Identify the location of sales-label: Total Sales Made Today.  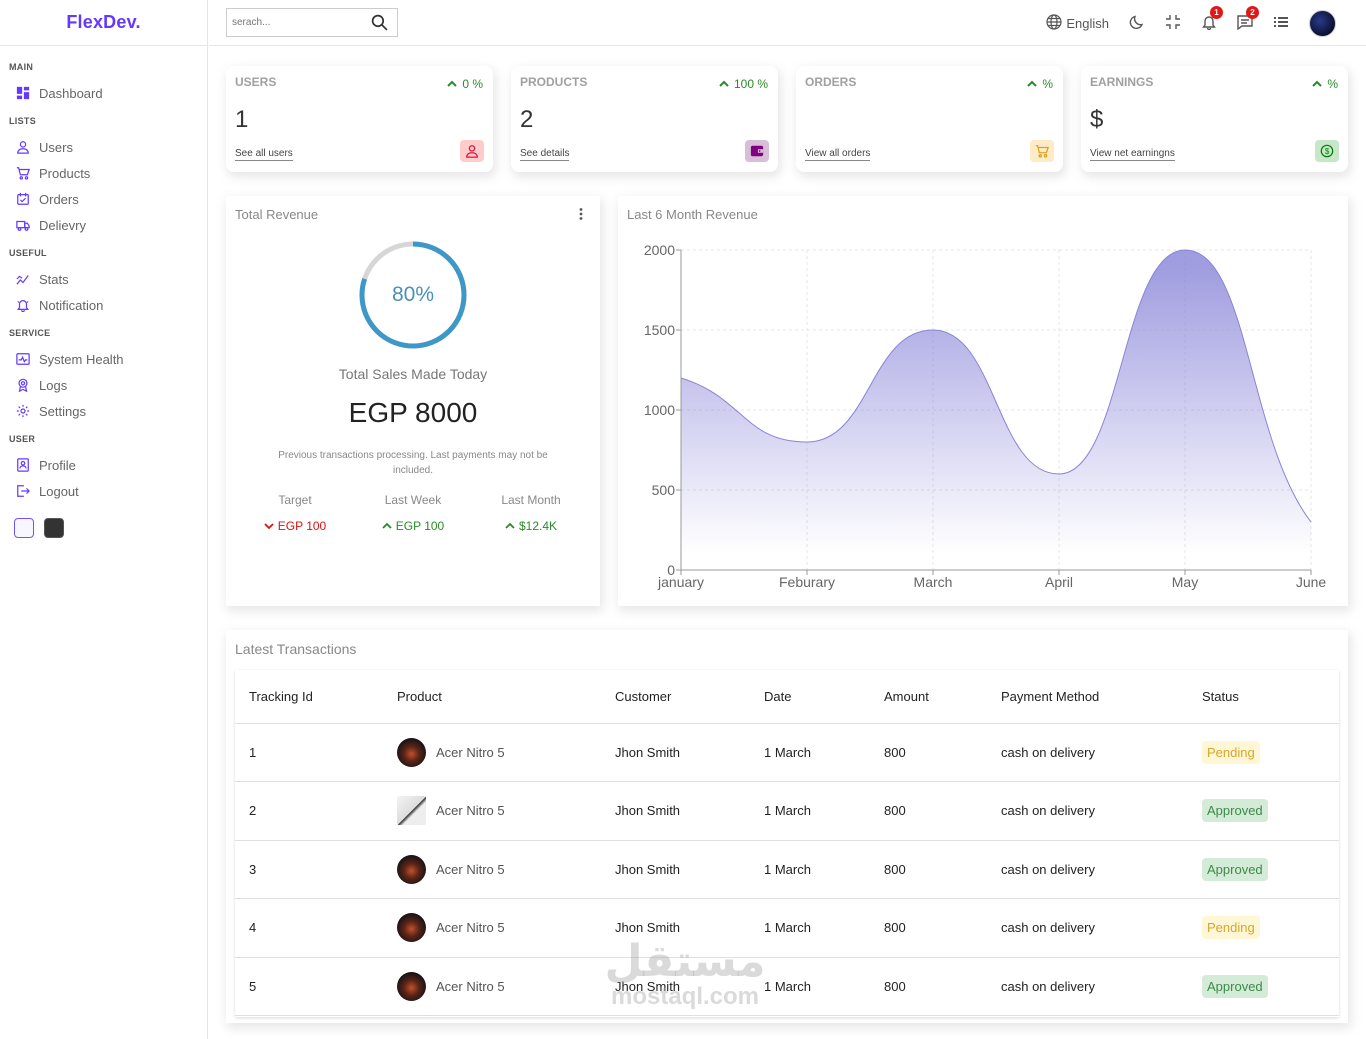
(413, 374).